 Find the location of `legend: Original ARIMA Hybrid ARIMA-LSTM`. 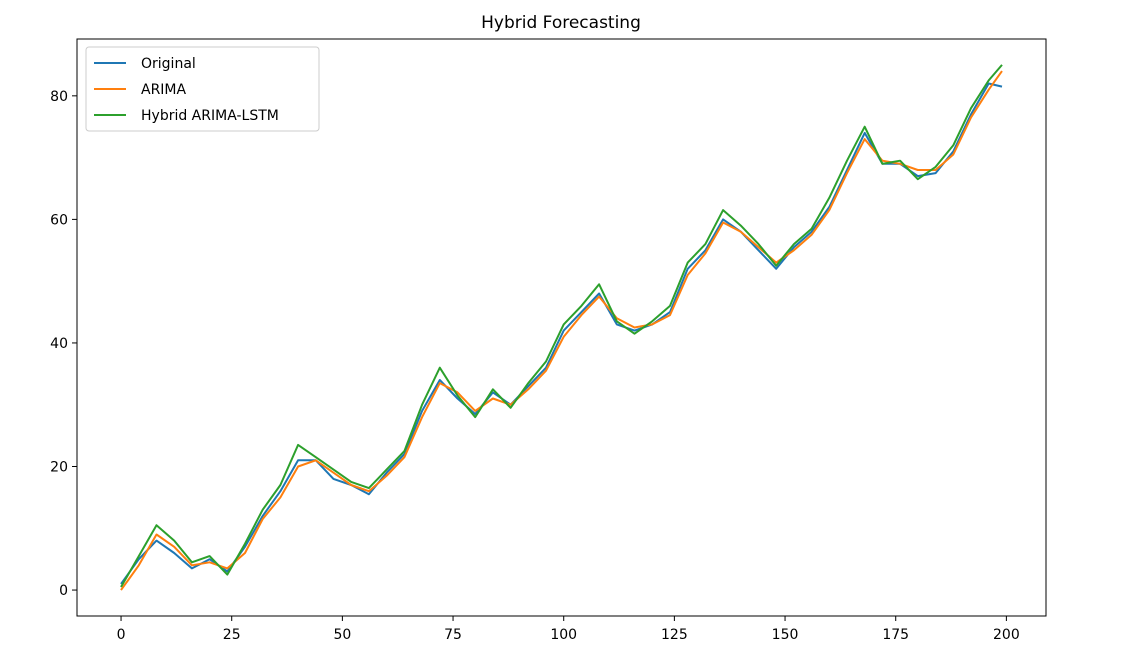

legend: Original ARIMA Hybrid ARIMA-LSTM is located at coordinates (202, 89).